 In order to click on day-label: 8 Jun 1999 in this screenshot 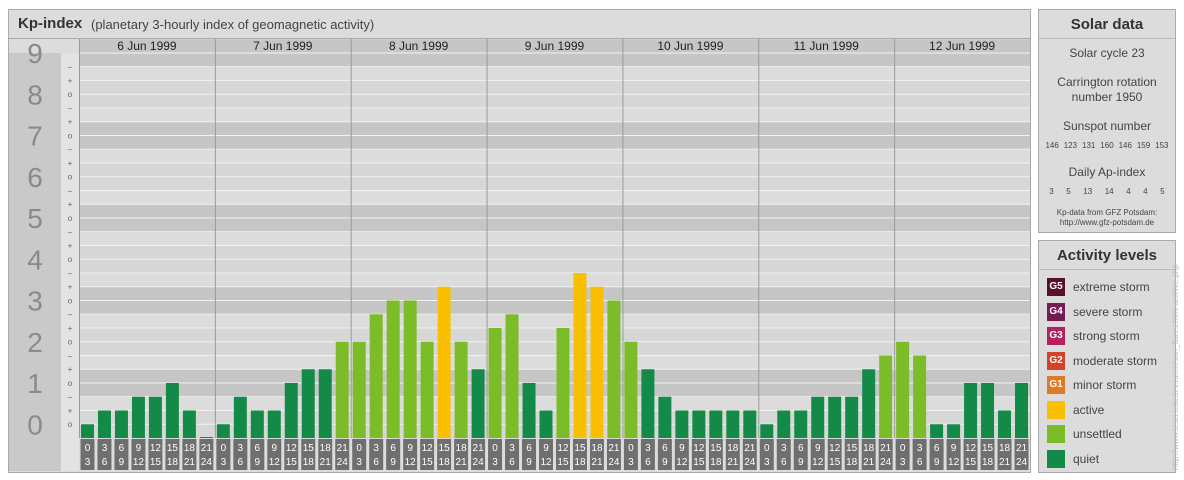, I will do `click(419, 46)`.